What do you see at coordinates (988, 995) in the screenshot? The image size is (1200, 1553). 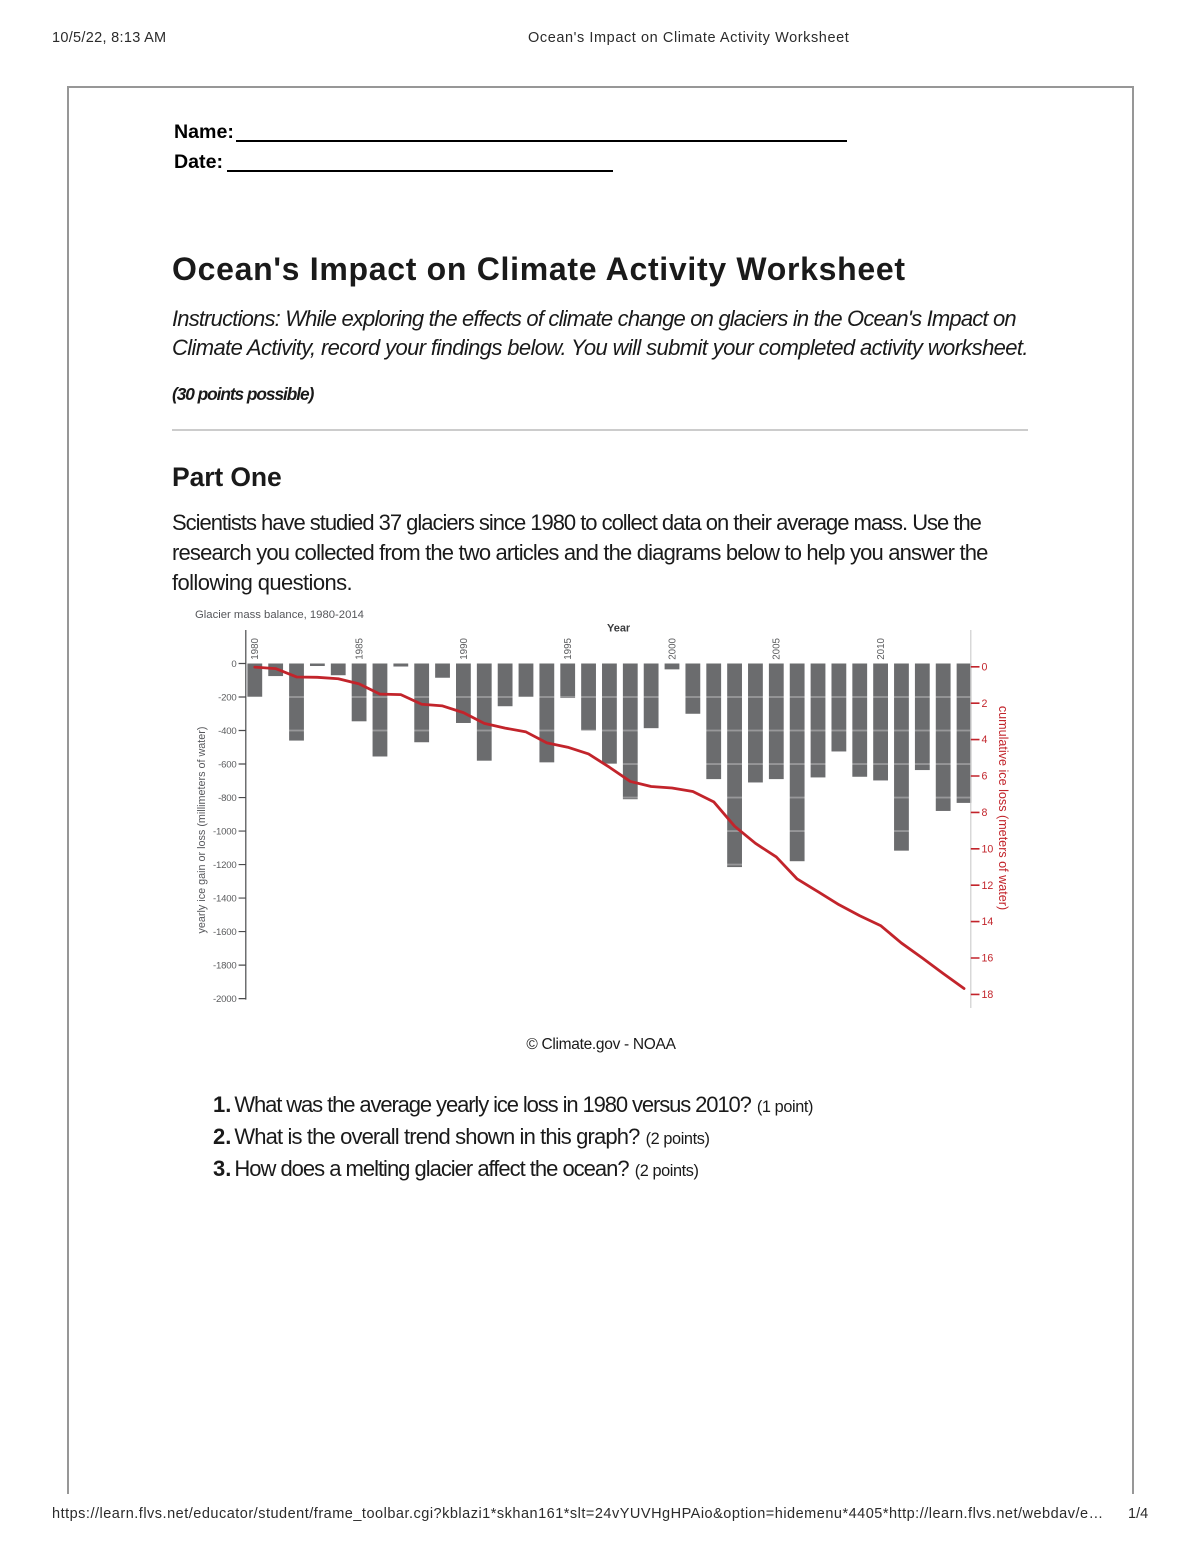 I see `svg-text: 18` at bounding box center [988, 995].